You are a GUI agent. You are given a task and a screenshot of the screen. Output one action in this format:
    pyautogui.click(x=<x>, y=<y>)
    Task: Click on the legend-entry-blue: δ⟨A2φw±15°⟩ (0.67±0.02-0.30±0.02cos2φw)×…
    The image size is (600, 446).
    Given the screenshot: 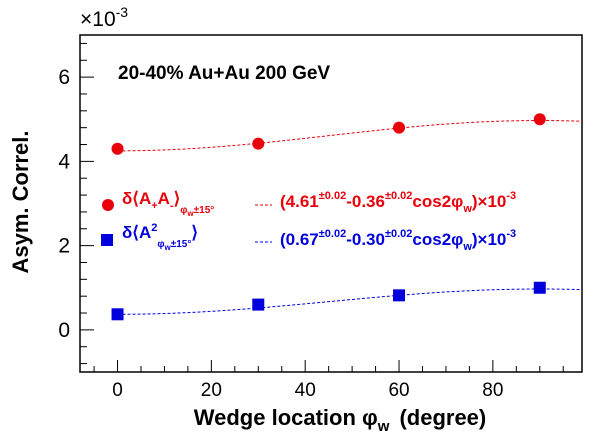 What is the action you would take?
    pyautogui.click(x=308, y=237)
    